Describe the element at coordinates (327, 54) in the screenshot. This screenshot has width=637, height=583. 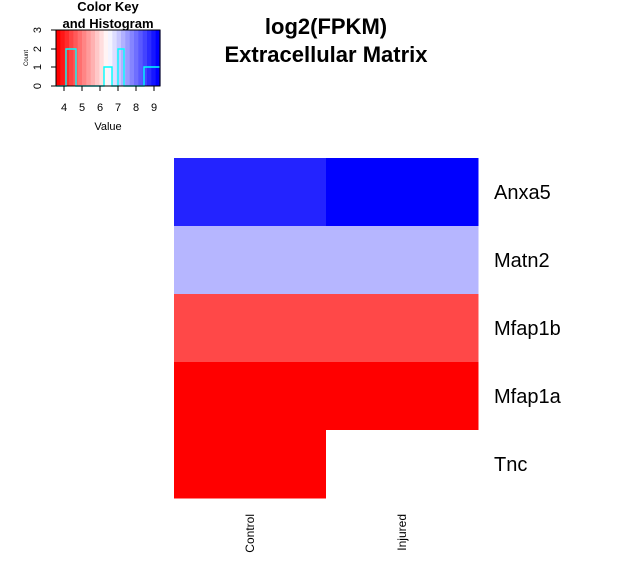
I see `chart-title-line2: Extracellular Matrix` at that location.